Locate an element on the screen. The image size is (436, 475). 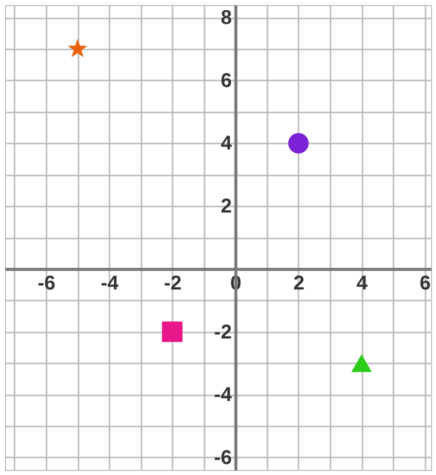
y-tick-label: 2 is located at coordinates (226, 207).